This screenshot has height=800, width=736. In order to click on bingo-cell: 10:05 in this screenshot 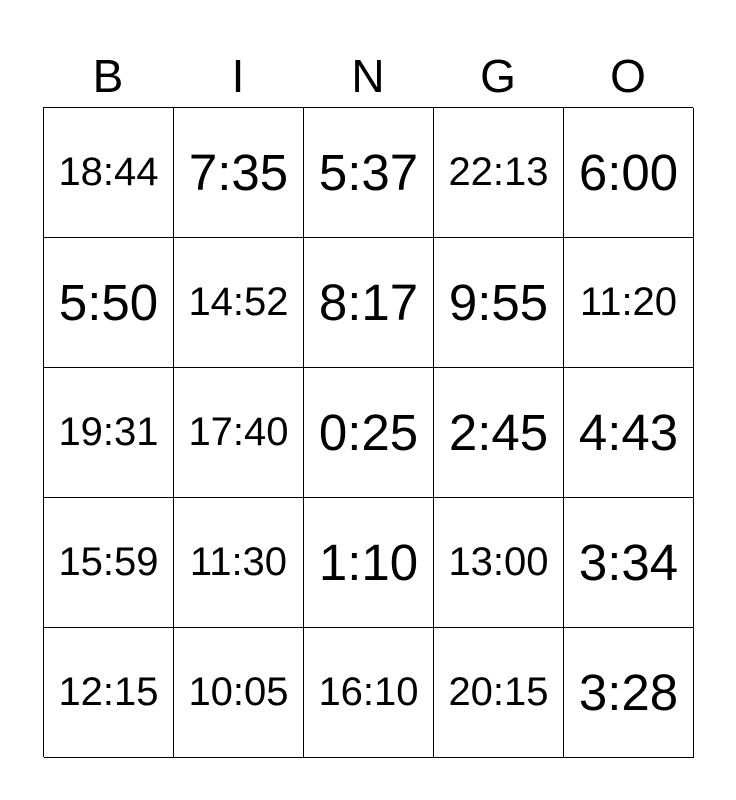, I will do `click(239, 693)`.